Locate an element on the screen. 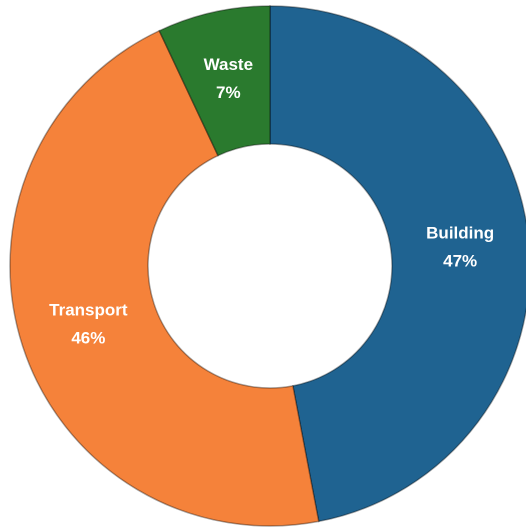 The height and width of the screenshot is (529, 526). slice-value-label: 7% is located at coordinates (228, 92).